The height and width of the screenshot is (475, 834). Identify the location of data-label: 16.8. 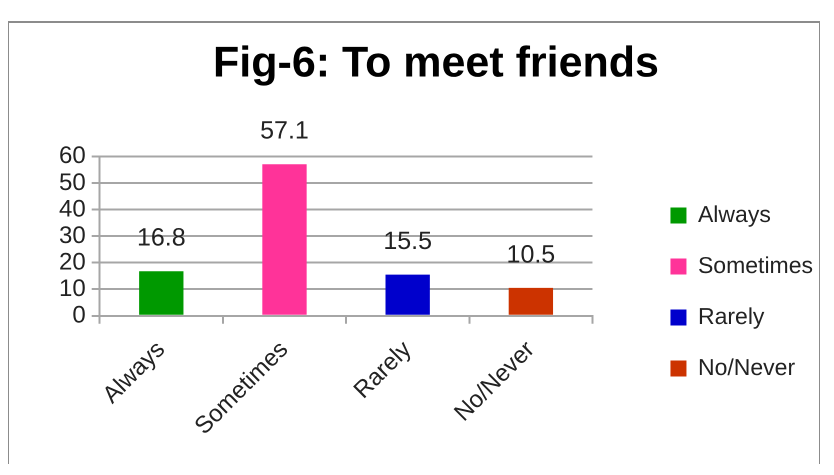
(161, 238).